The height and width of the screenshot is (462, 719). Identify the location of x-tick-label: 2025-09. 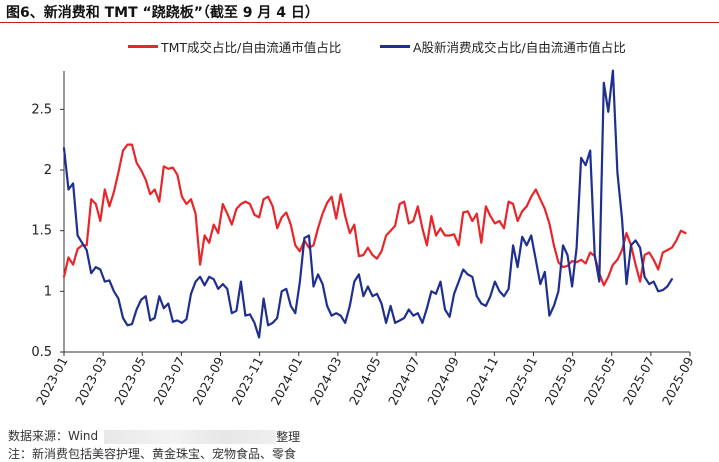
(678, 380).